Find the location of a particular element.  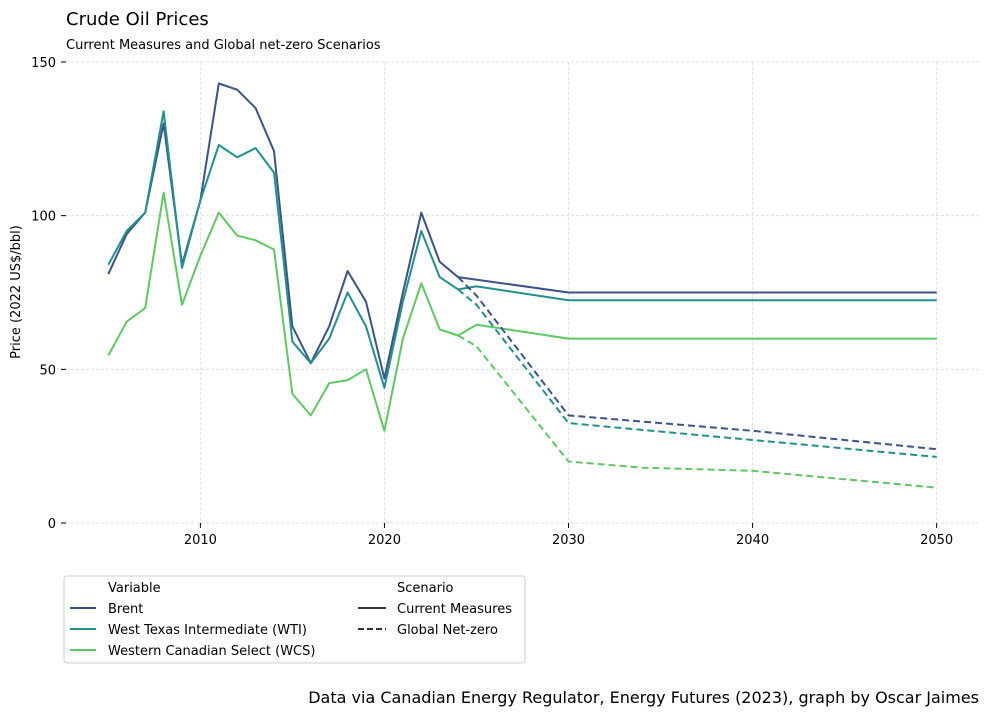

x-tick-label: 2030 is located at coordinates (568, 540).